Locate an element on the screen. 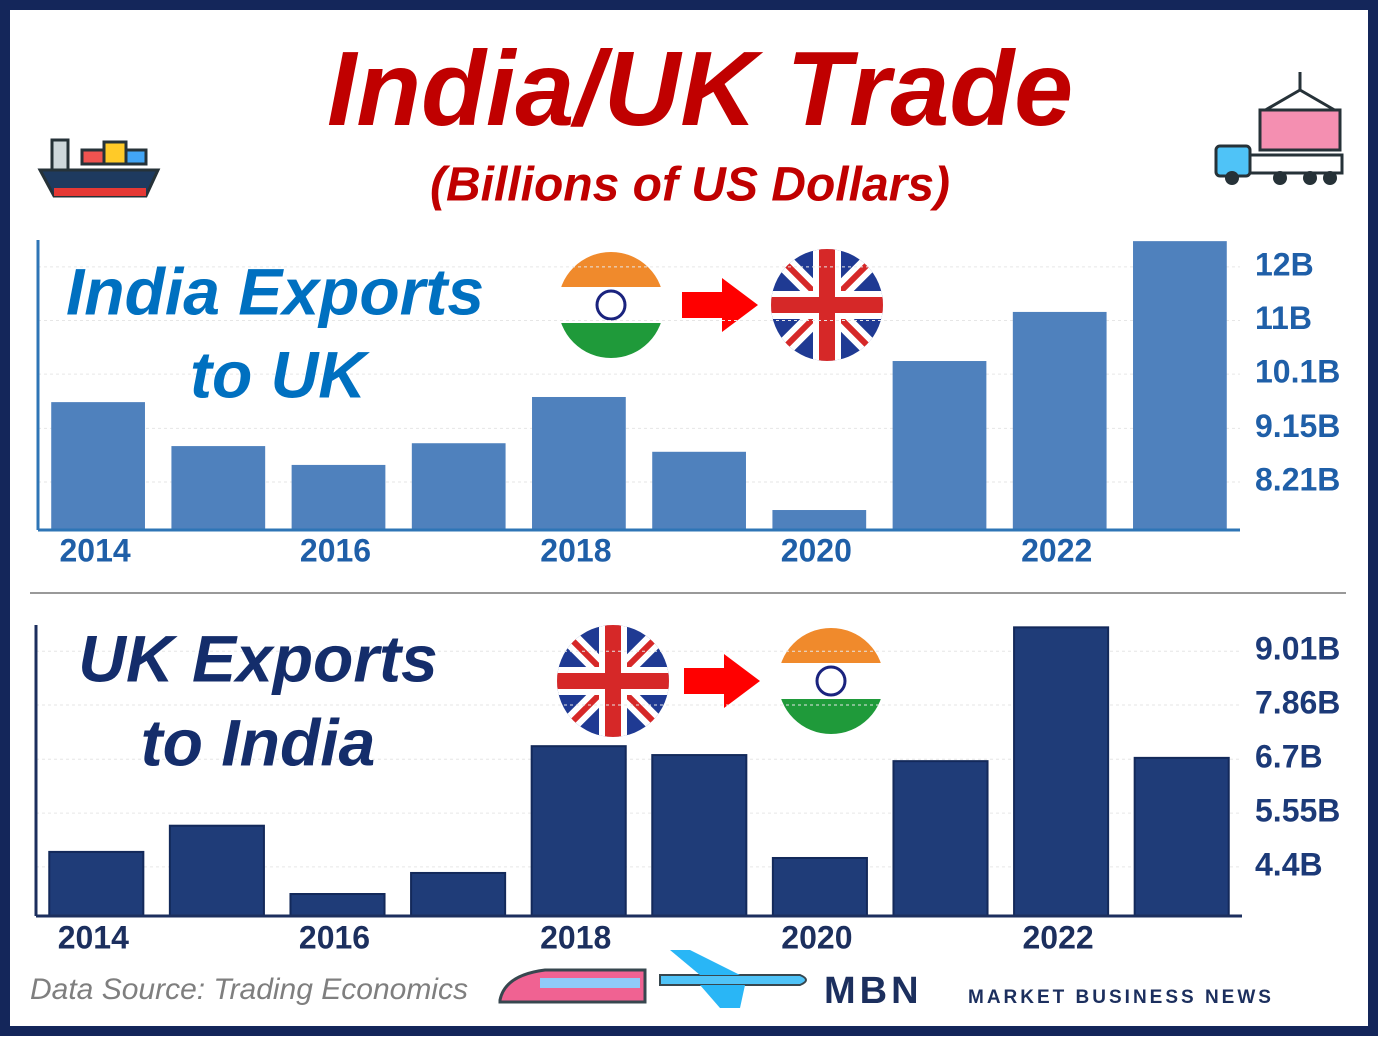  y-tick-label: 4.4B is located at coordinates (1289, 864).